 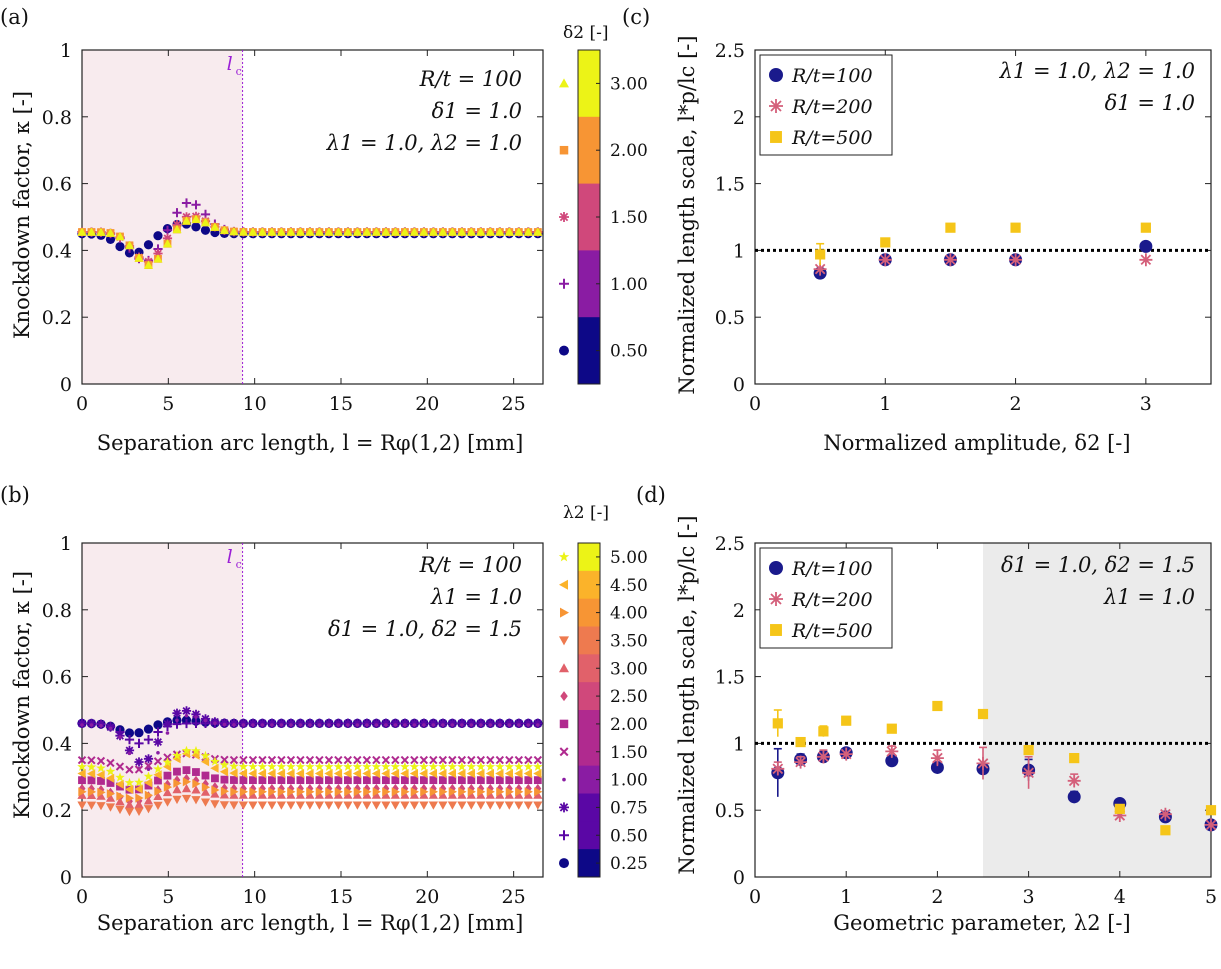 I want to click on panel-d-xtick-label: 1, so click(x=846, y=897).